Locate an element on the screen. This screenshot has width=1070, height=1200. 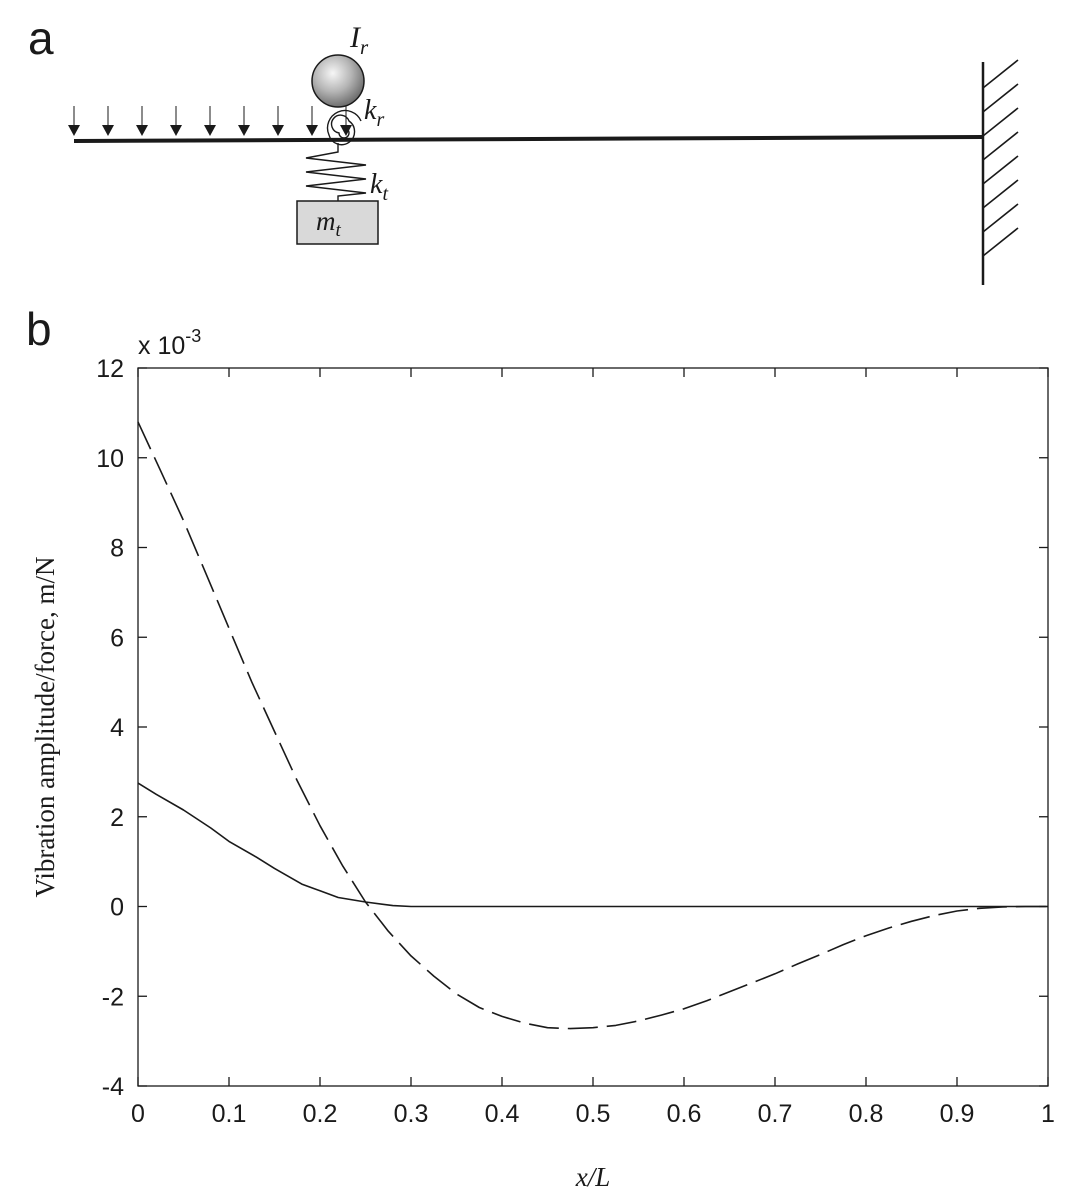
x-tick-label: 0.6 is located at coordinates (684, 1114).